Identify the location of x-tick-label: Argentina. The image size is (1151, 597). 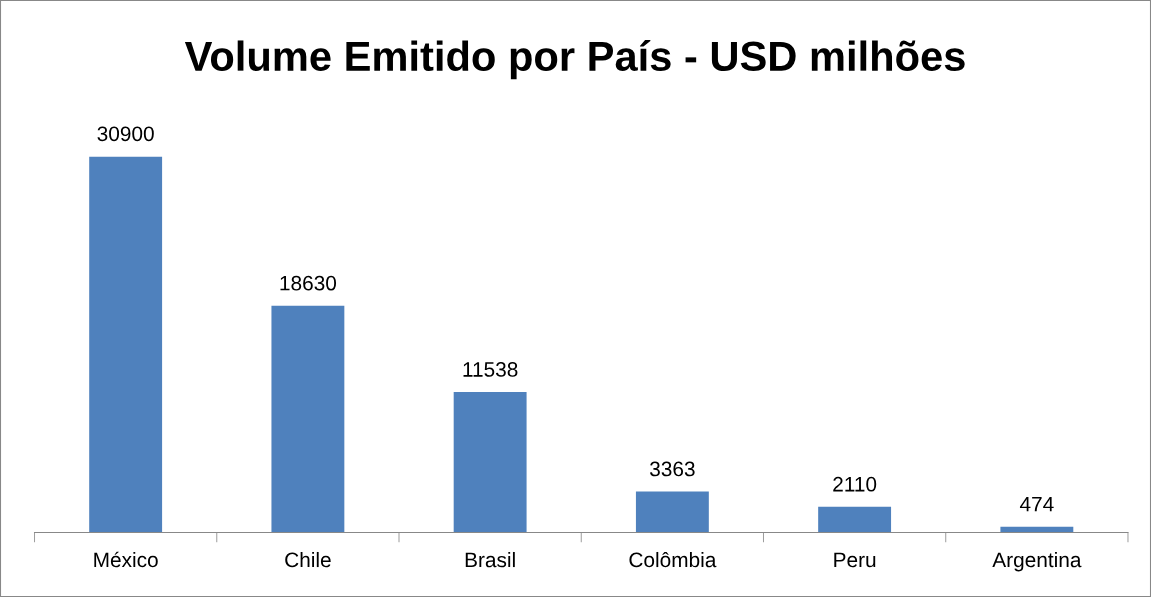
(1037, 561).